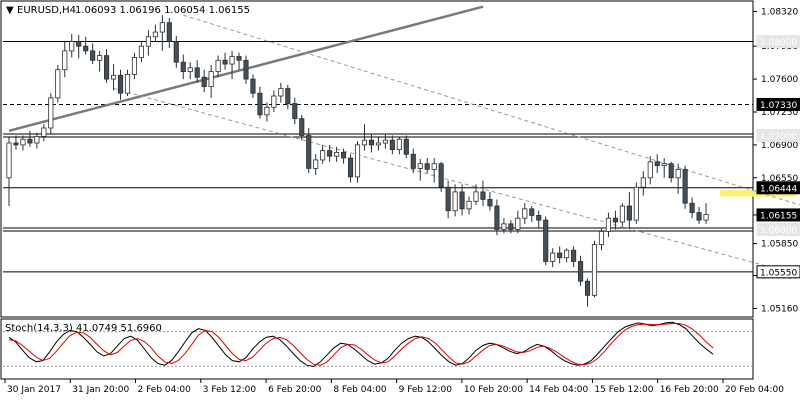 The height and width of the screenshot is (400, 800). I want to click on price-tag: 1.06000, so click(778, 230).